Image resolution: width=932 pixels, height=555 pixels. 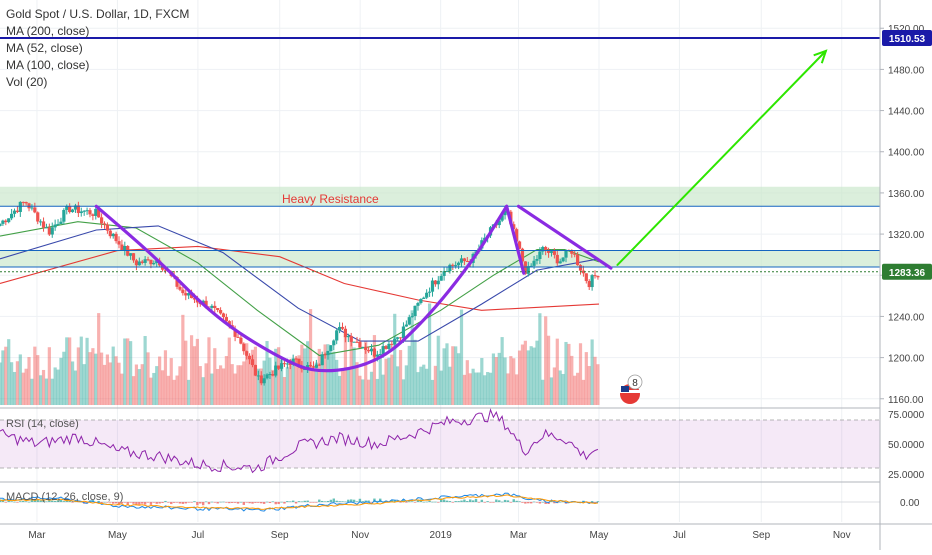 What do you see at coordinates (65, 497) in the screenshot?
I see `macd-label: MACD (12, 26, close, 9)` at bounding box center [65, 497].